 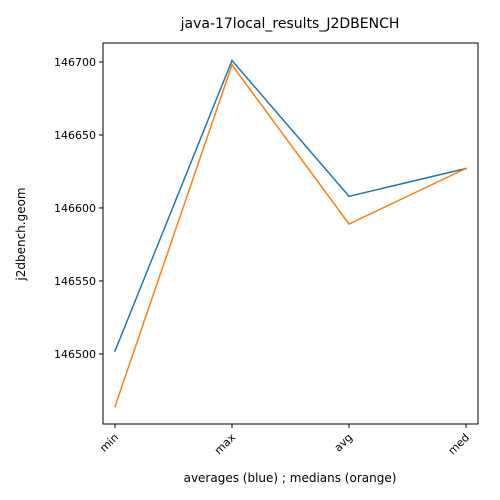 I want to click on x-tick-label: med, so click(x=459, y=444).